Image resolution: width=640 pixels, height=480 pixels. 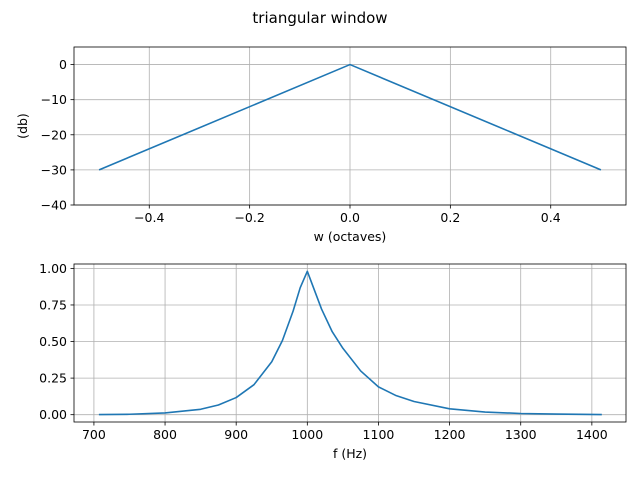 I want to click on chart-bottom-ytick-label-1: 0.25, so click(x=53, y=378).